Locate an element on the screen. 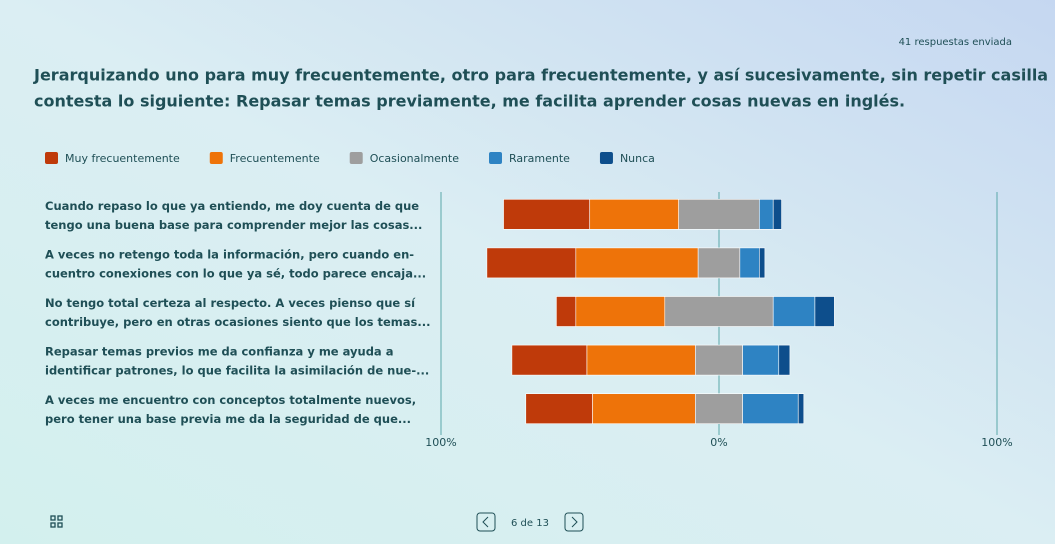  legend-label: Raramente is located at coordinates (539, 158).